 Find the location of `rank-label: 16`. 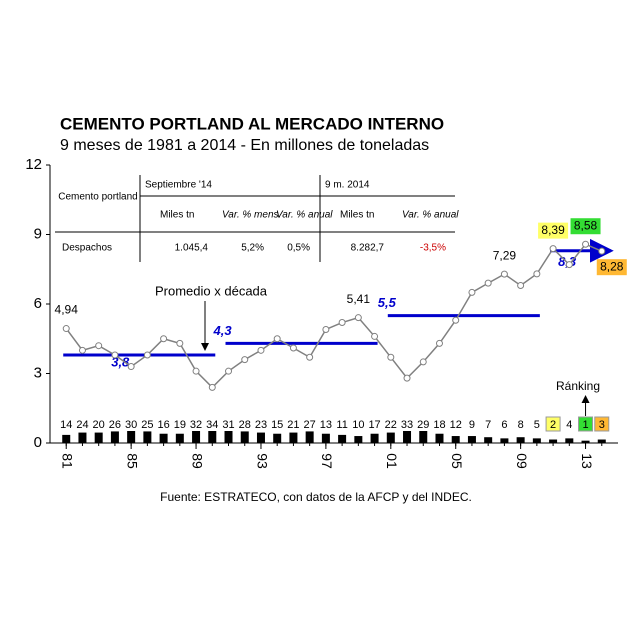

rank-label: 16 is located at coordinates (163, 425).